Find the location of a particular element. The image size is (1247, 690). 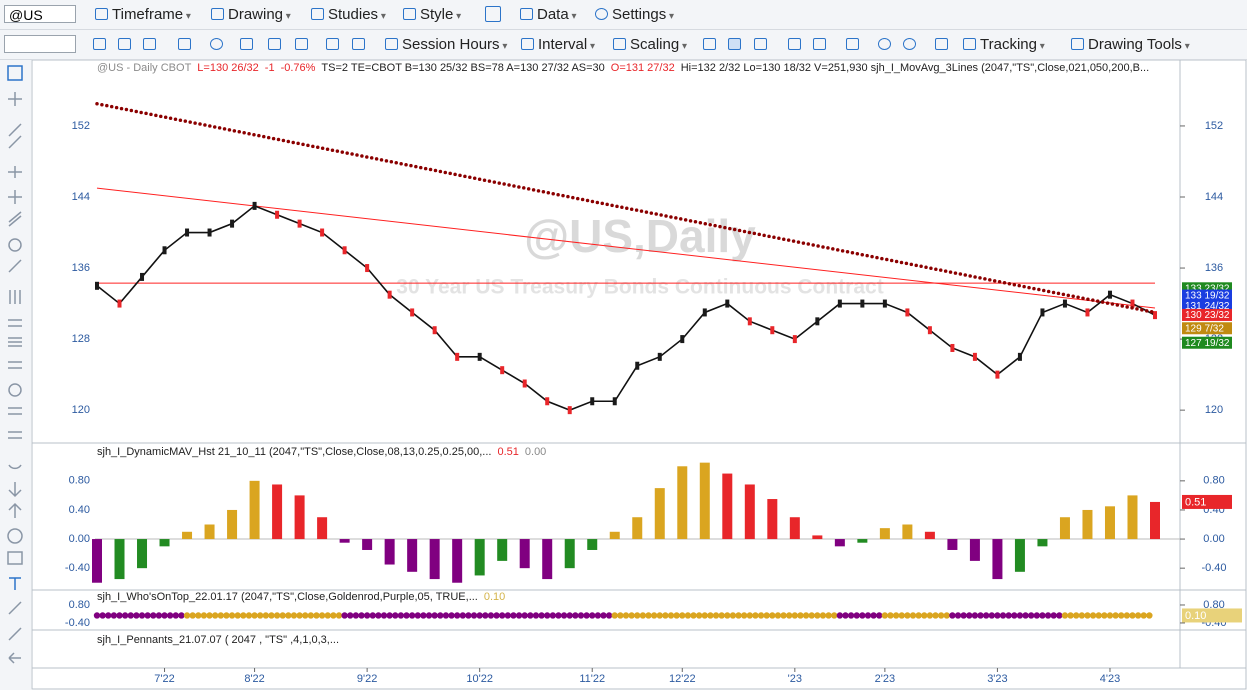

menu-button: Scaling is located at coordinates (658, 44).